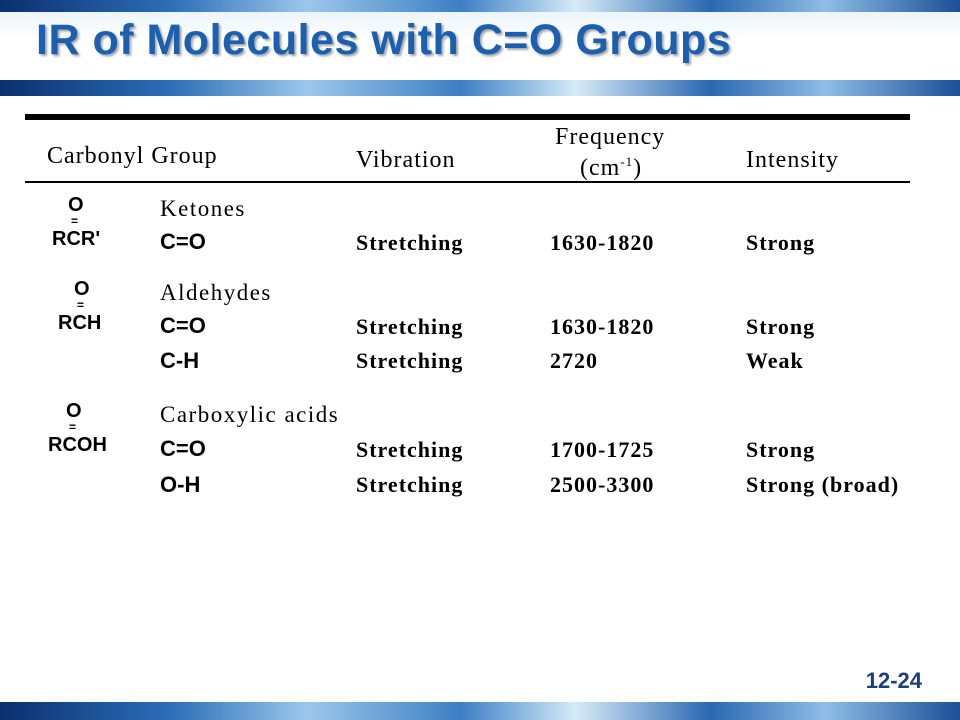  Describe the element at coordinates (792, 160) in the screenshot. I see `header-intensity: Intensity` at that location.